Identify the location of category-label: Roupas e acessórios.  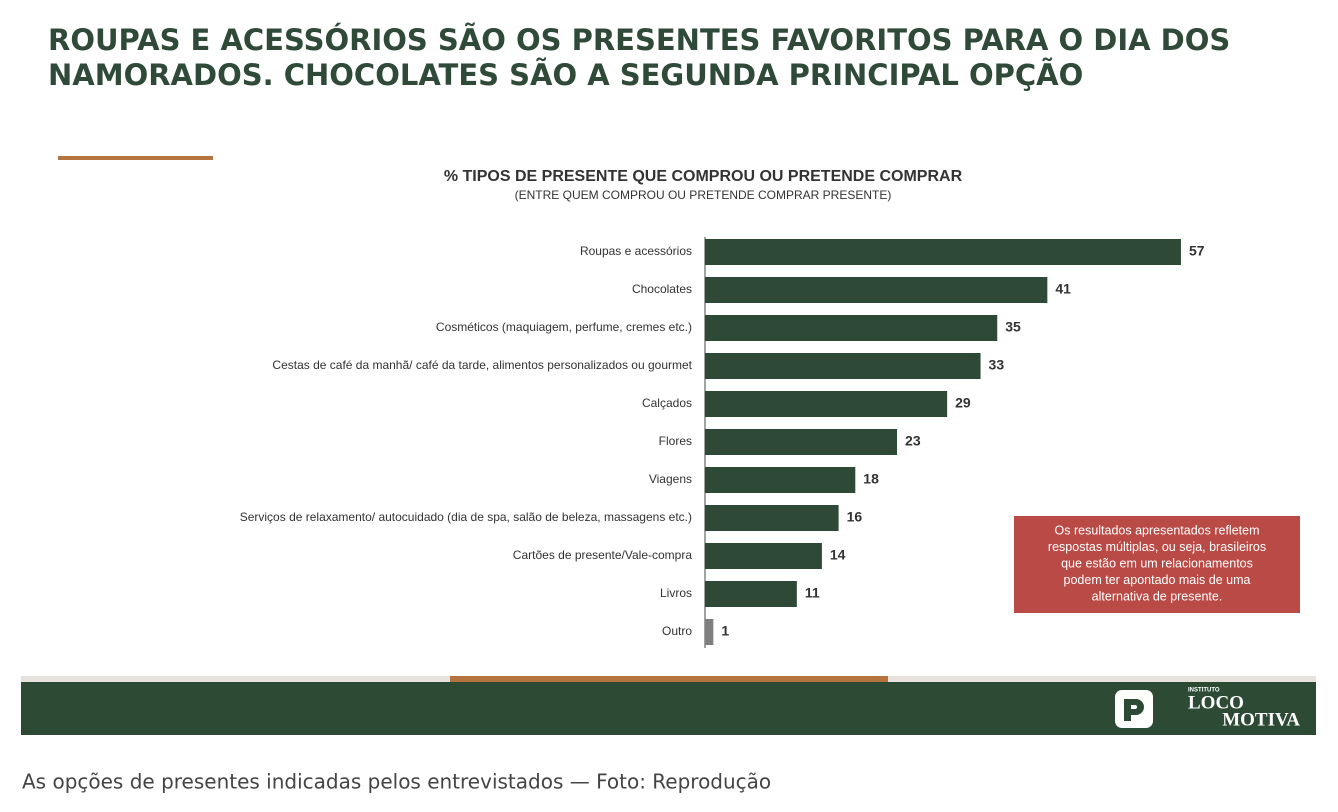
(636, 251).